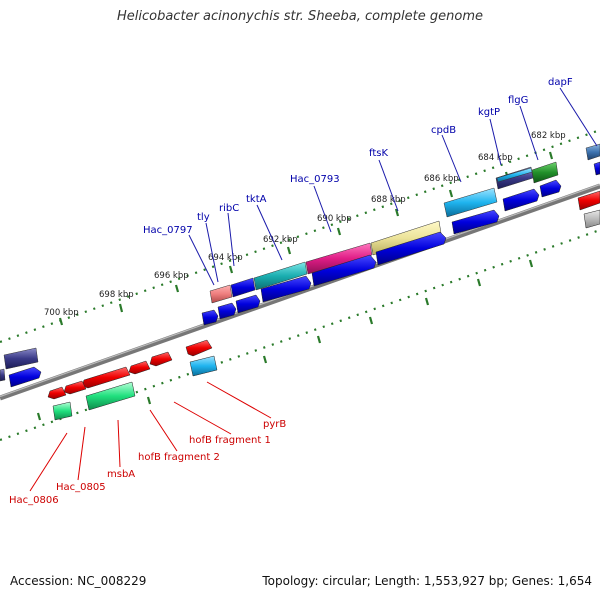 This screenshot has height=600, width=600. Describe the element at coordinates (203, 217) in the screenshot. I see `gene-label-tly: tly` at that location.